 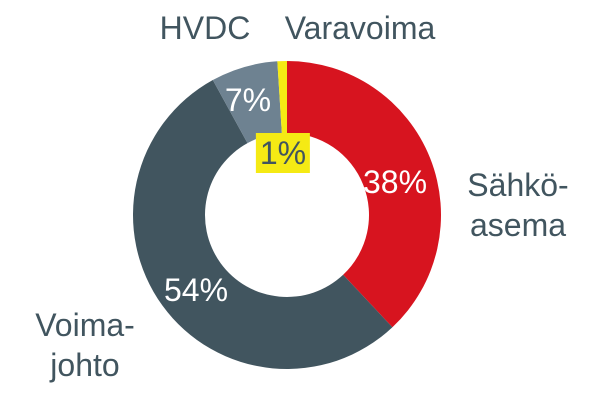 I want to click on category-label: Voima- johto, so click(x=85, y=345).